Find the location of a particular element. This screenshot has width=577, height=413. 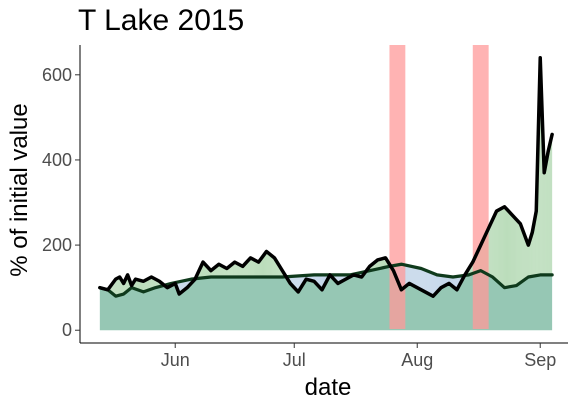

chart-title: T Lake 2015 is located at coordinates (161, 21).